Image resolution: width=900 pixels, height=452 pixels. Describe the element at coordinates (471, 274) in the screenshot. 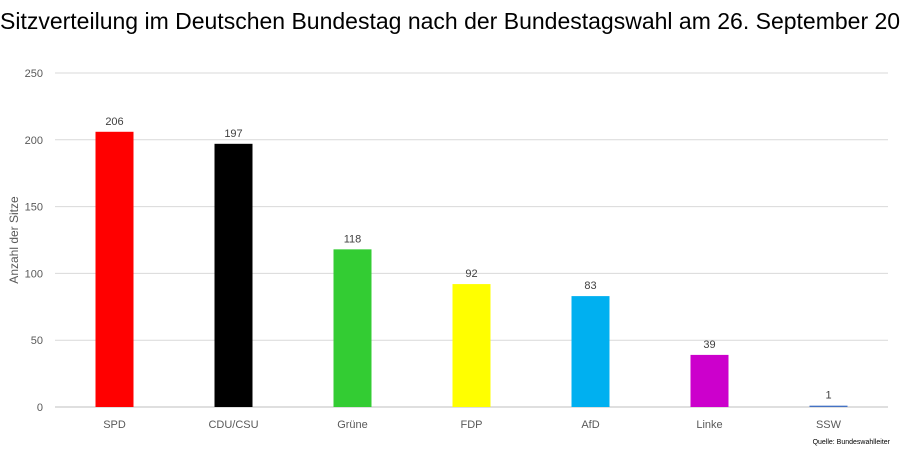

I see `data-label: 92` at that location.